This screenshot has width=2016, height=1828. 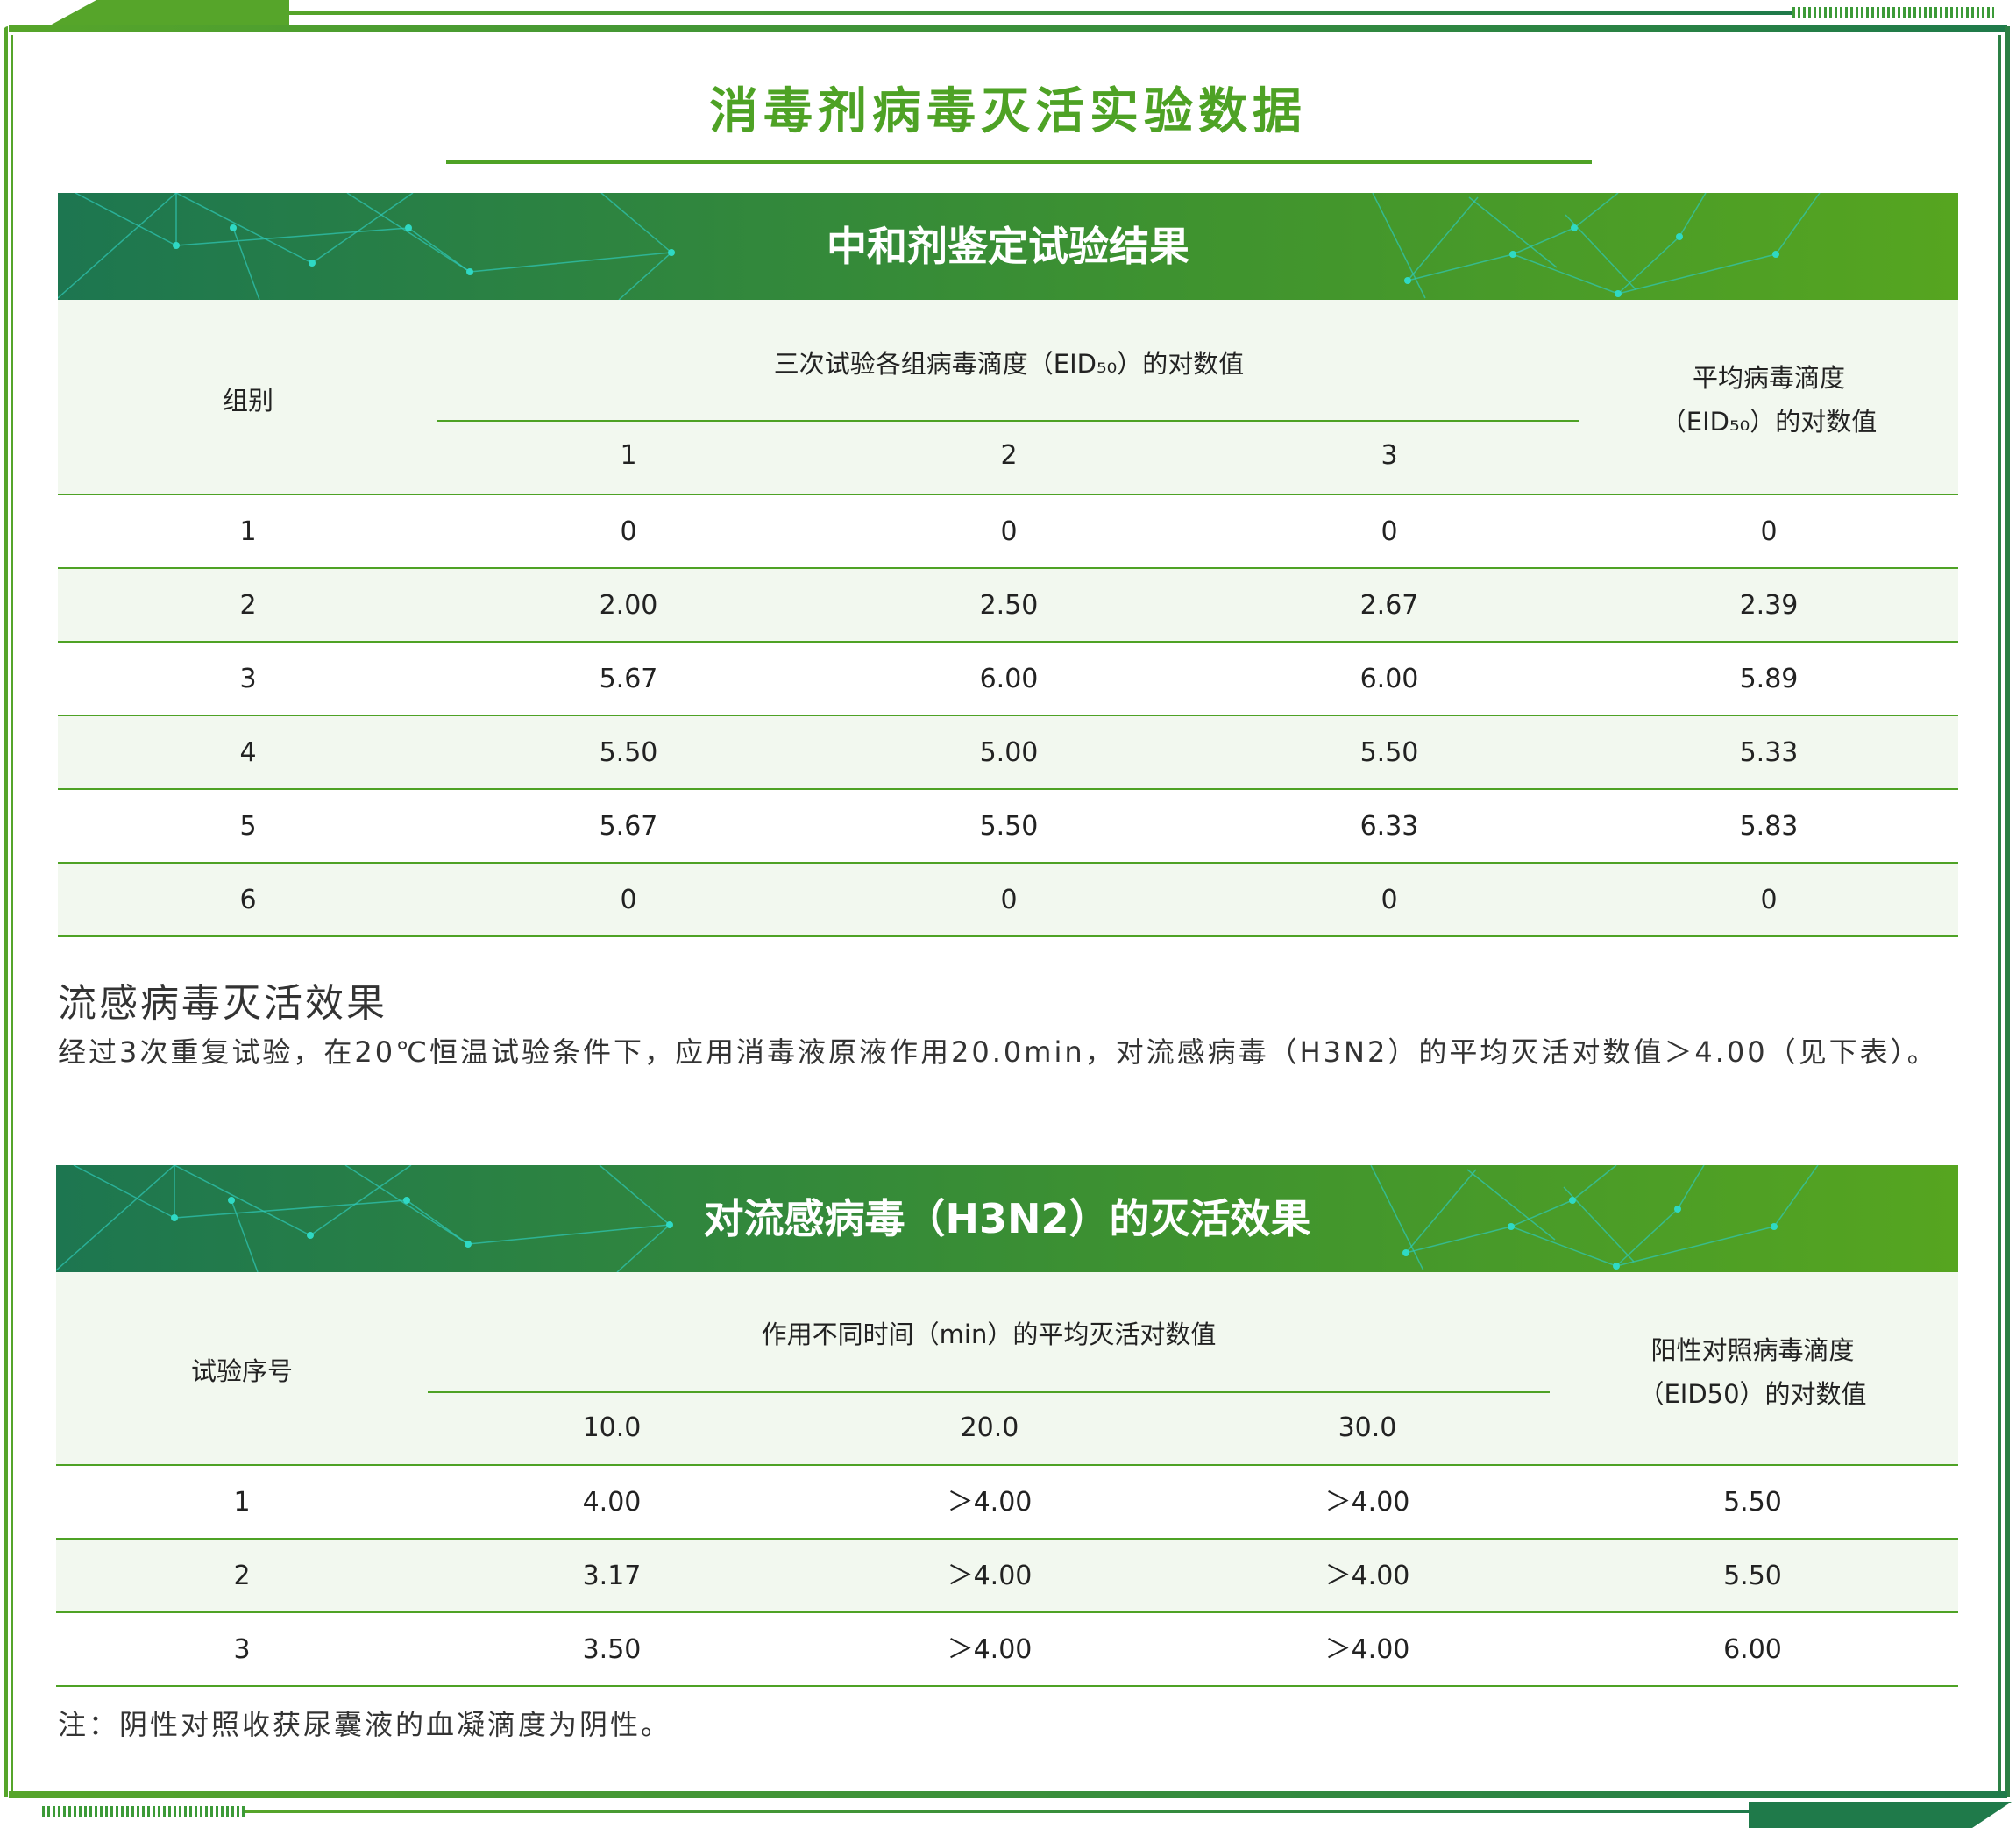 I want to click on table-row: 3 3.50 ＞4.00 ＞4.00 6.00, so click(x=1007, y=1650).